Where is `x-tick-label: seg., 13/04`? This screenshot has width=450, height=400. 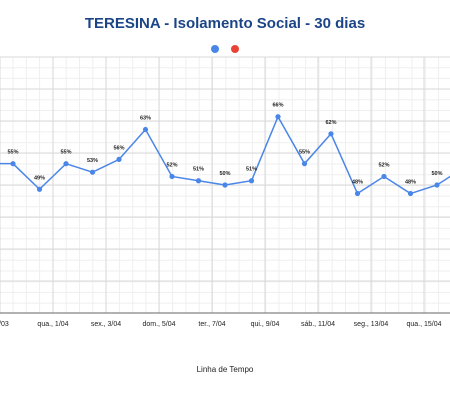
x-tick-label: seg., 13/04 is located at coordinates (371, 324).